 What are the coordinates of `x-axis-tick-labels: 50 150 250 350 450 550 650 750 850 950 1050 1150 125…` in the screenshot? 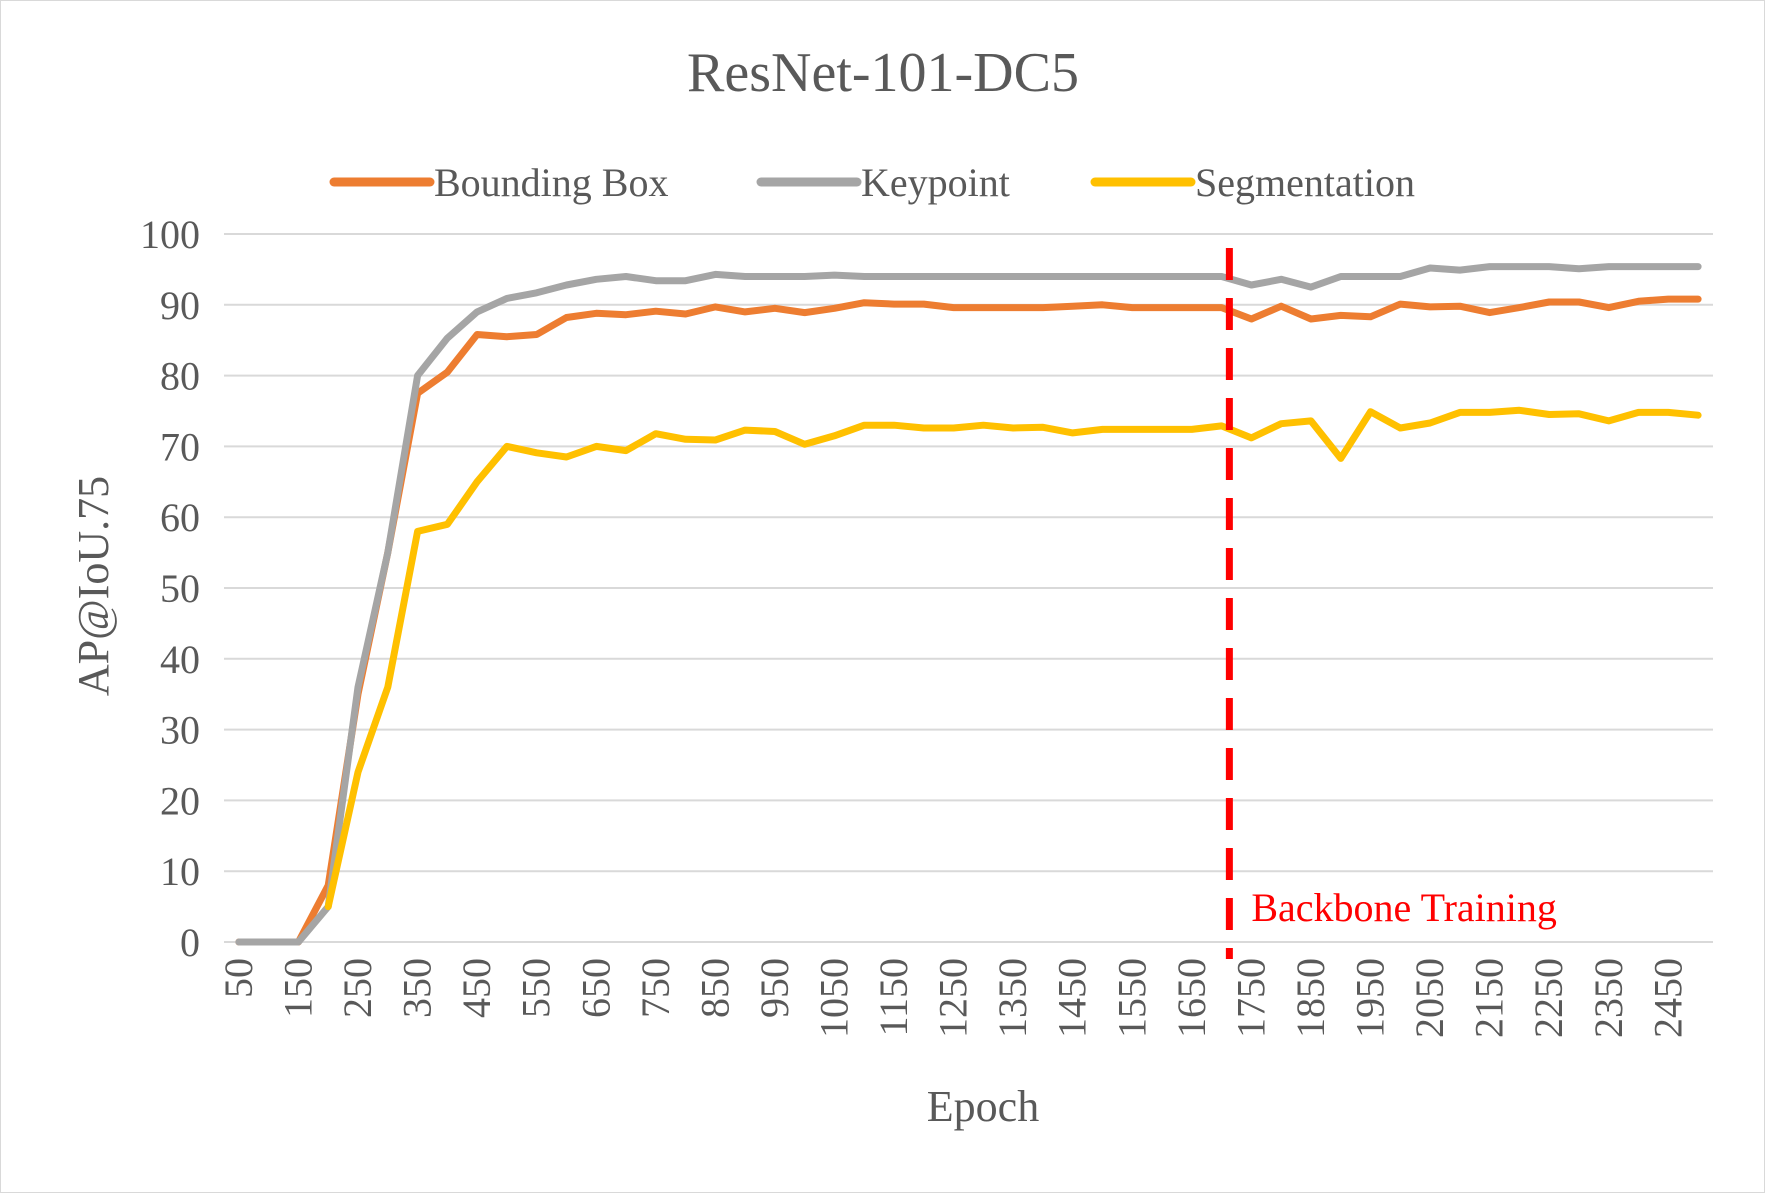 It's located at (953, 998).